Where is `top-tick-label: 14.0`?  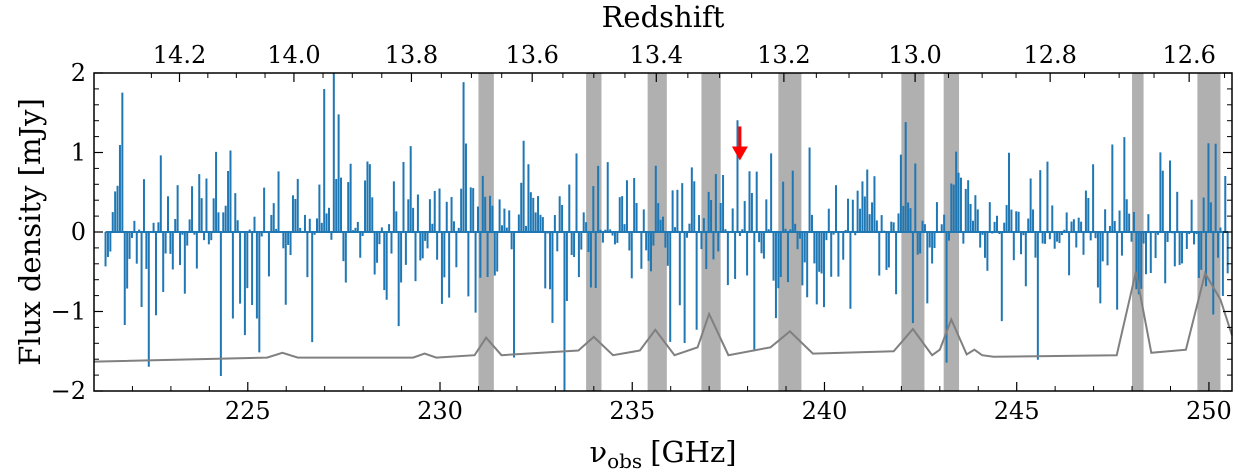
top-tick-label: 14.0 is located at coordinates (293, 55).